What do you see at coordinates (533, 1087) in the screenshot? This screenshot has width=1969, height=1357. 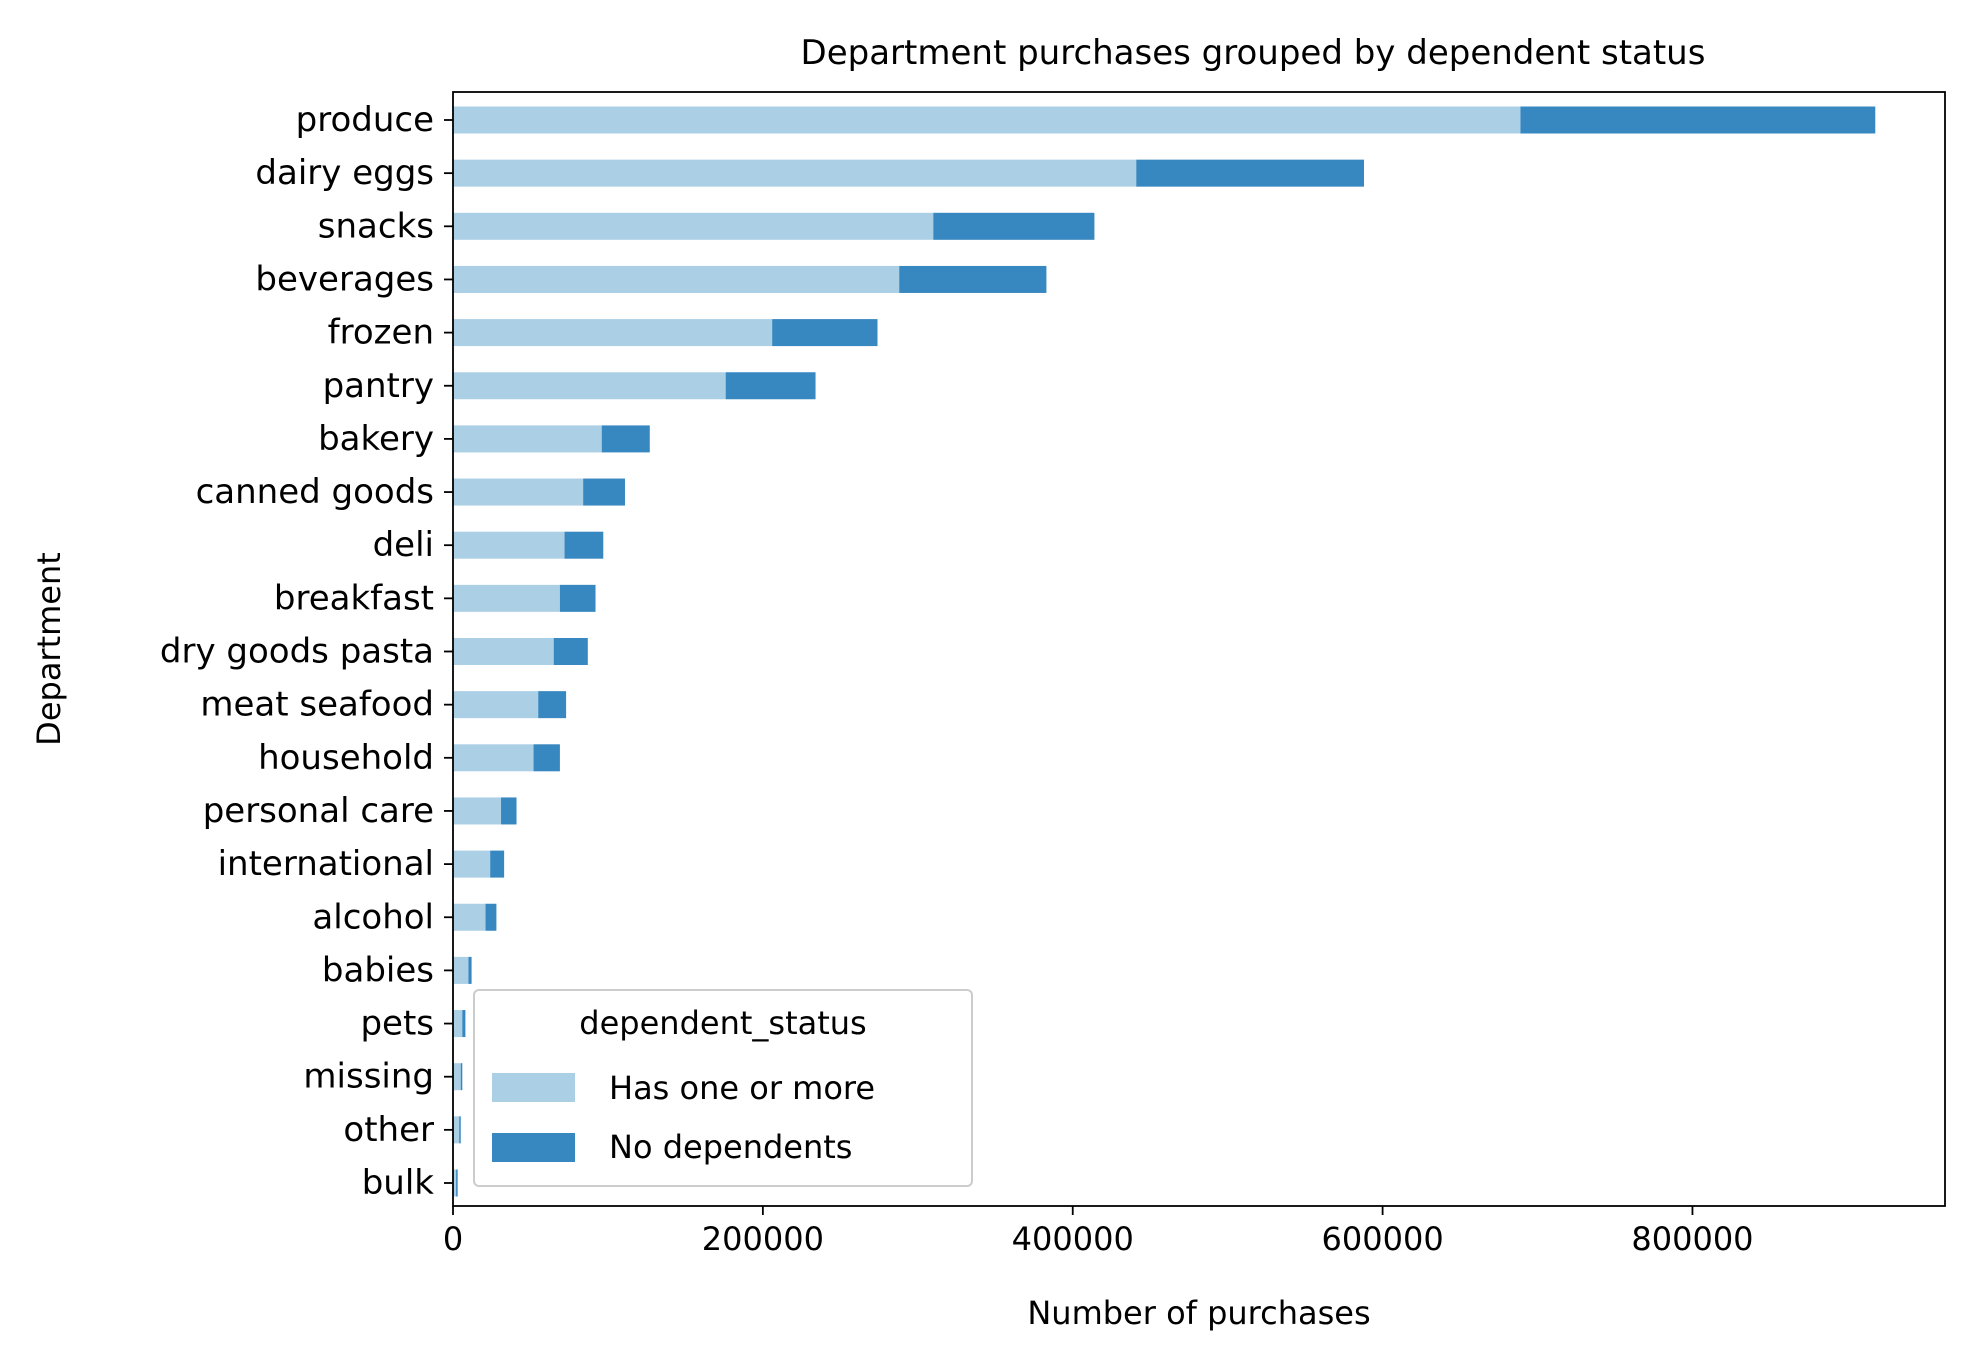 I see `legend-swatch-has-one-or-more` at bounding box center [533, 1087].